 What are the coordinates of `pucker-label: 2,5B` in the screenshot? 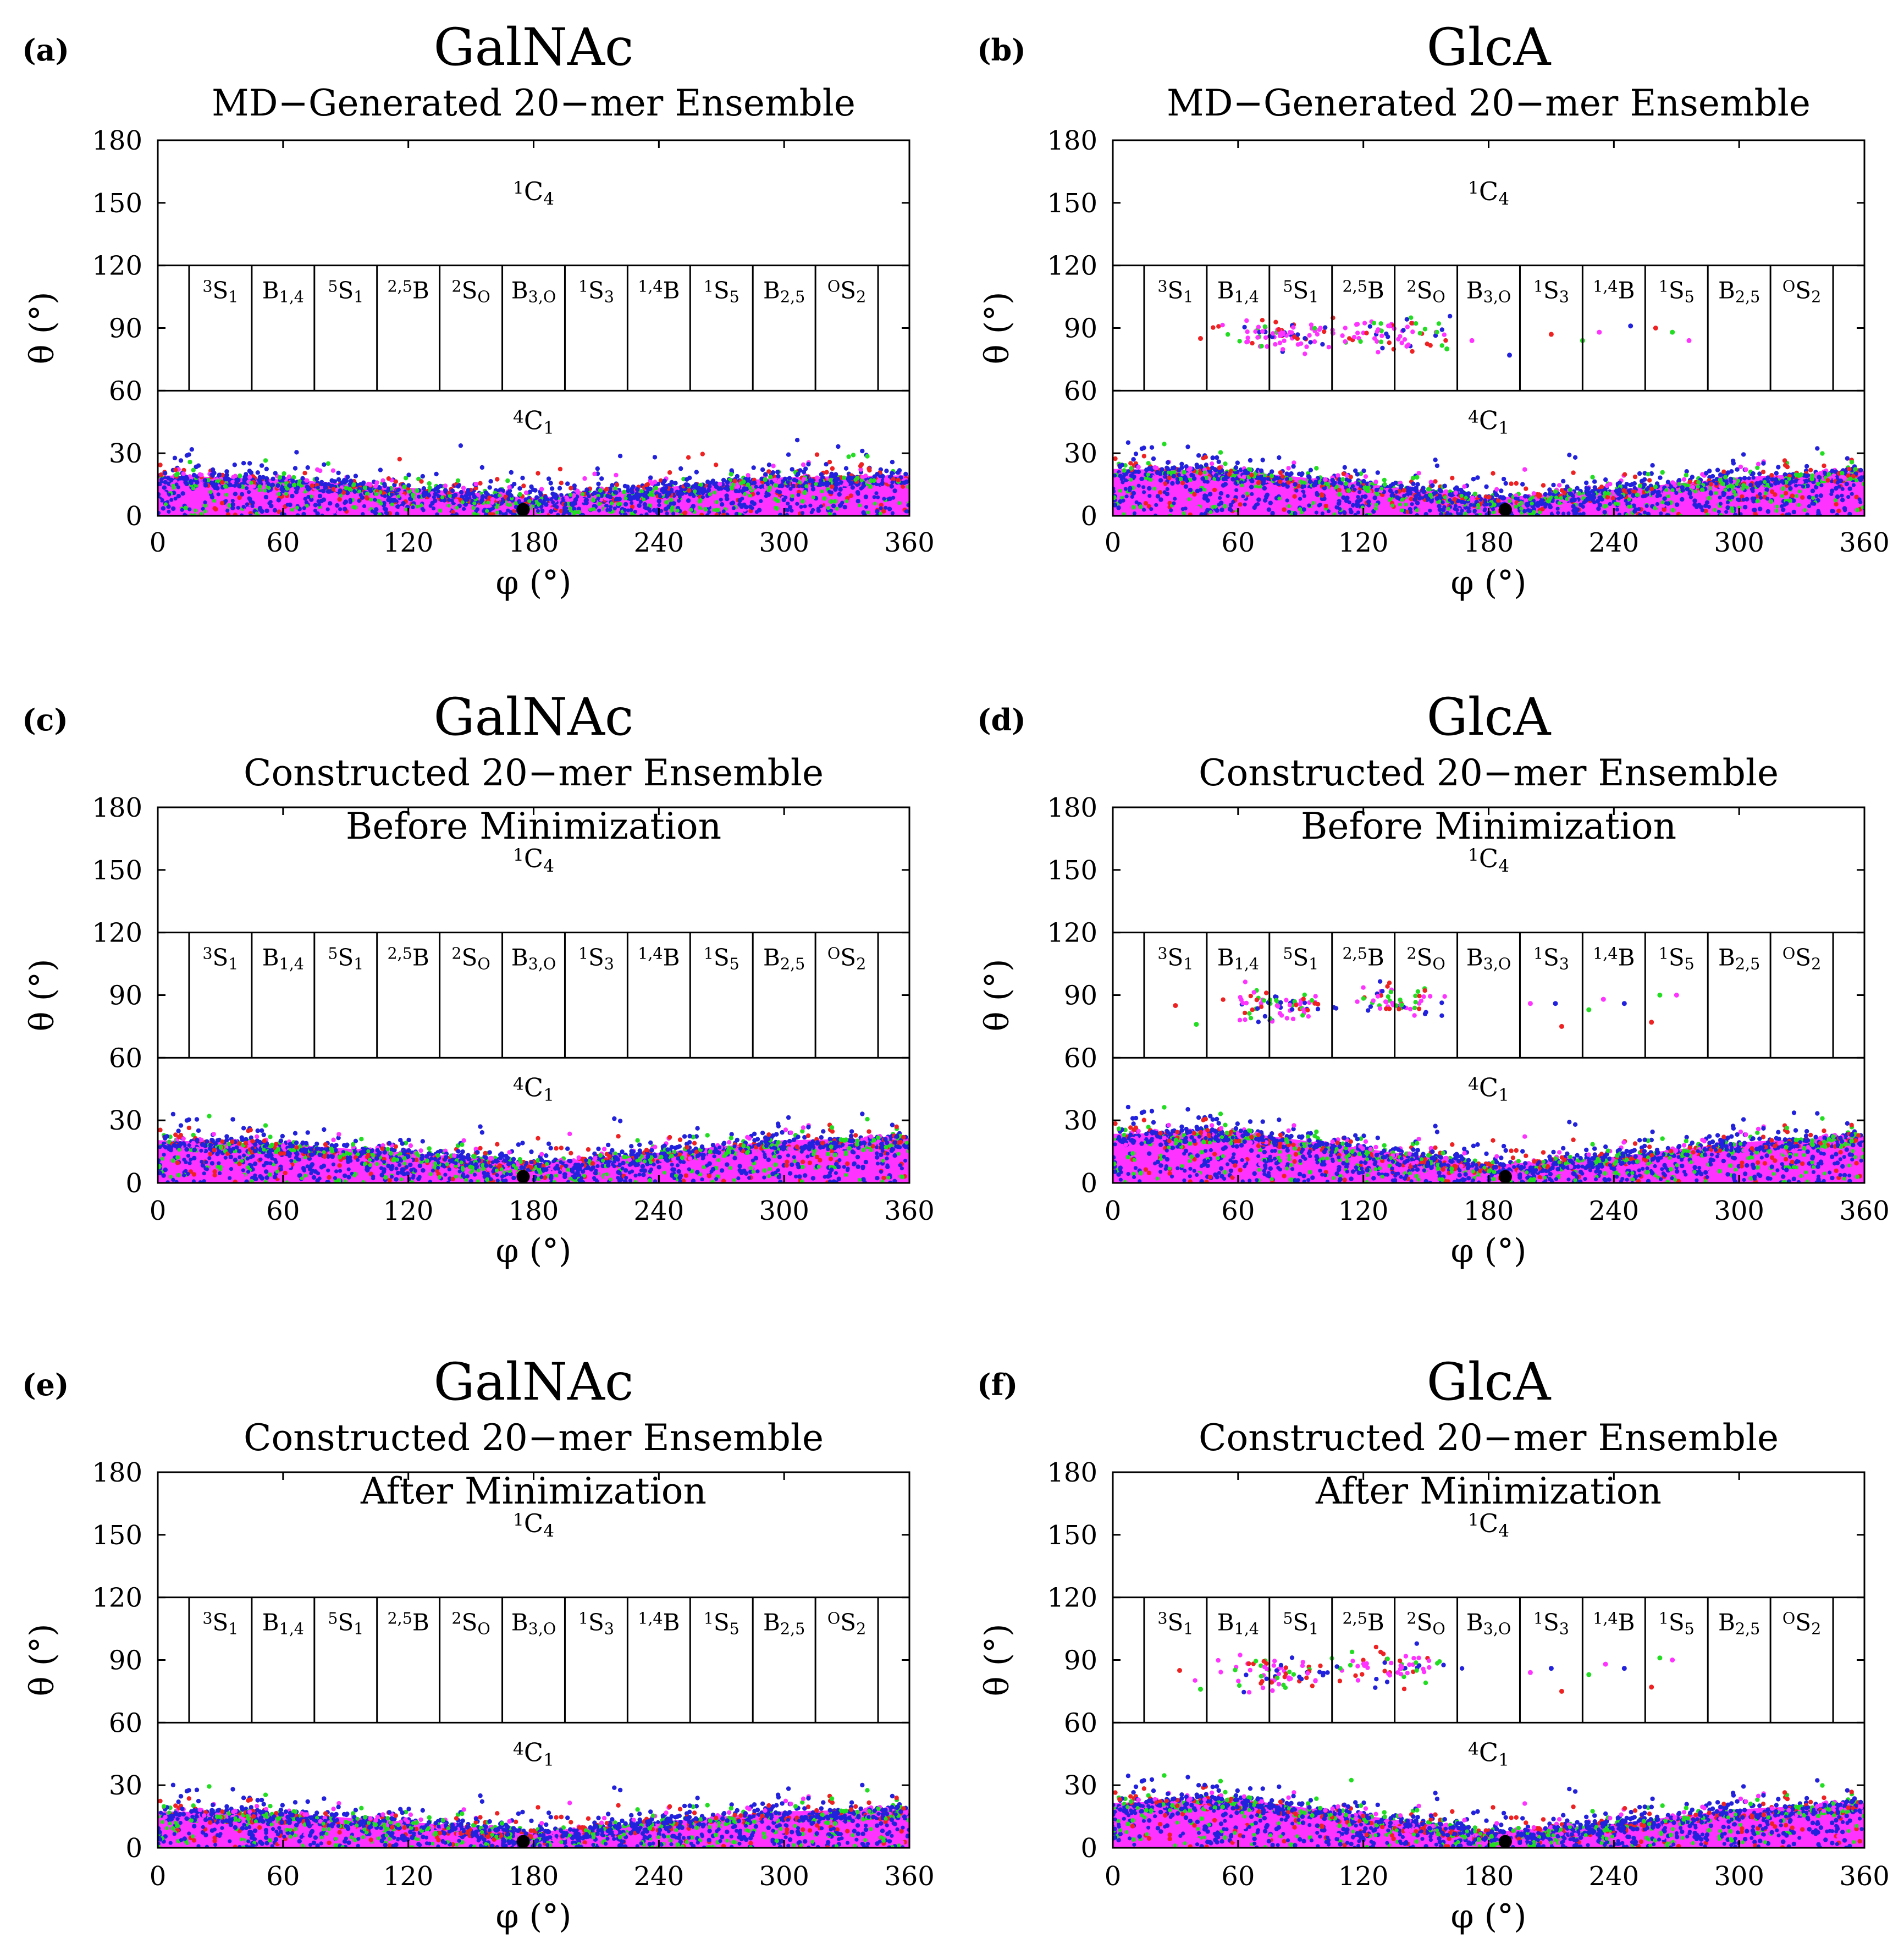 It's located at (408, 290).